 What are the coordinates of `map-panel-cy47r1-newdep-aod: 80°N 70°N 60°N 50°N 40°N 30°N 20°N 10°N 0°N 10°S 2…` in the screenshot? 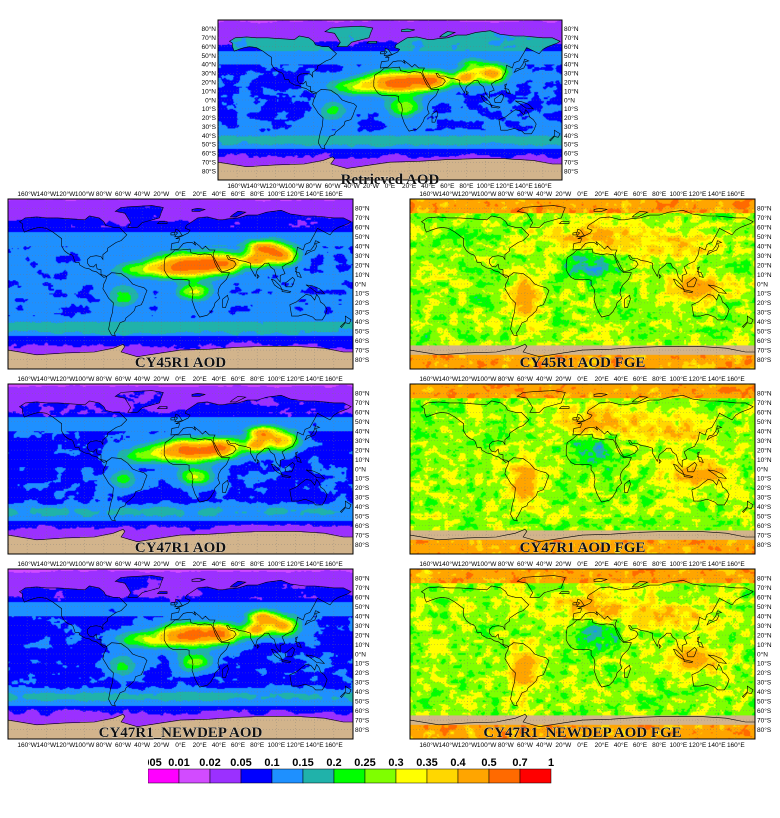 It's located at (192, 655).